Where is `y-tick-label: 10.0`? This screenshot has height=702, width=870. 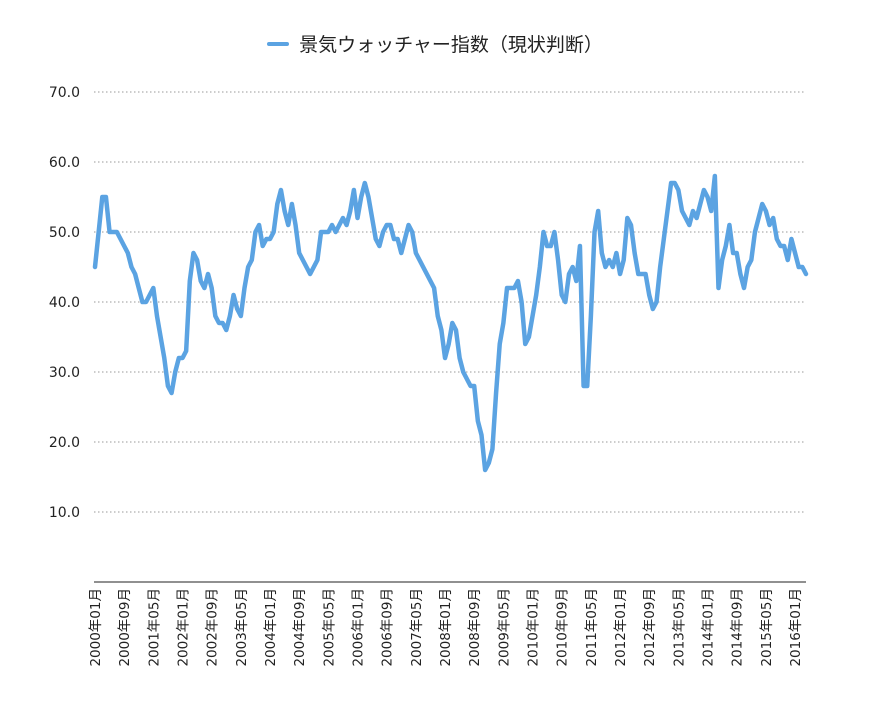
y-tick-label: 10.0 is located at coordinates (64, 513).